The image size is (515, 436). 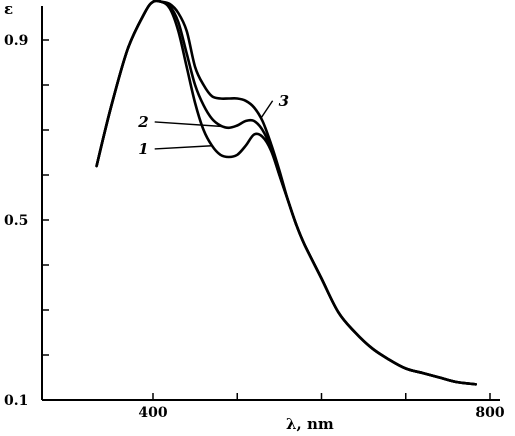 I want to click on curve-labels: 1 2 3, so click(x=213, y=125).